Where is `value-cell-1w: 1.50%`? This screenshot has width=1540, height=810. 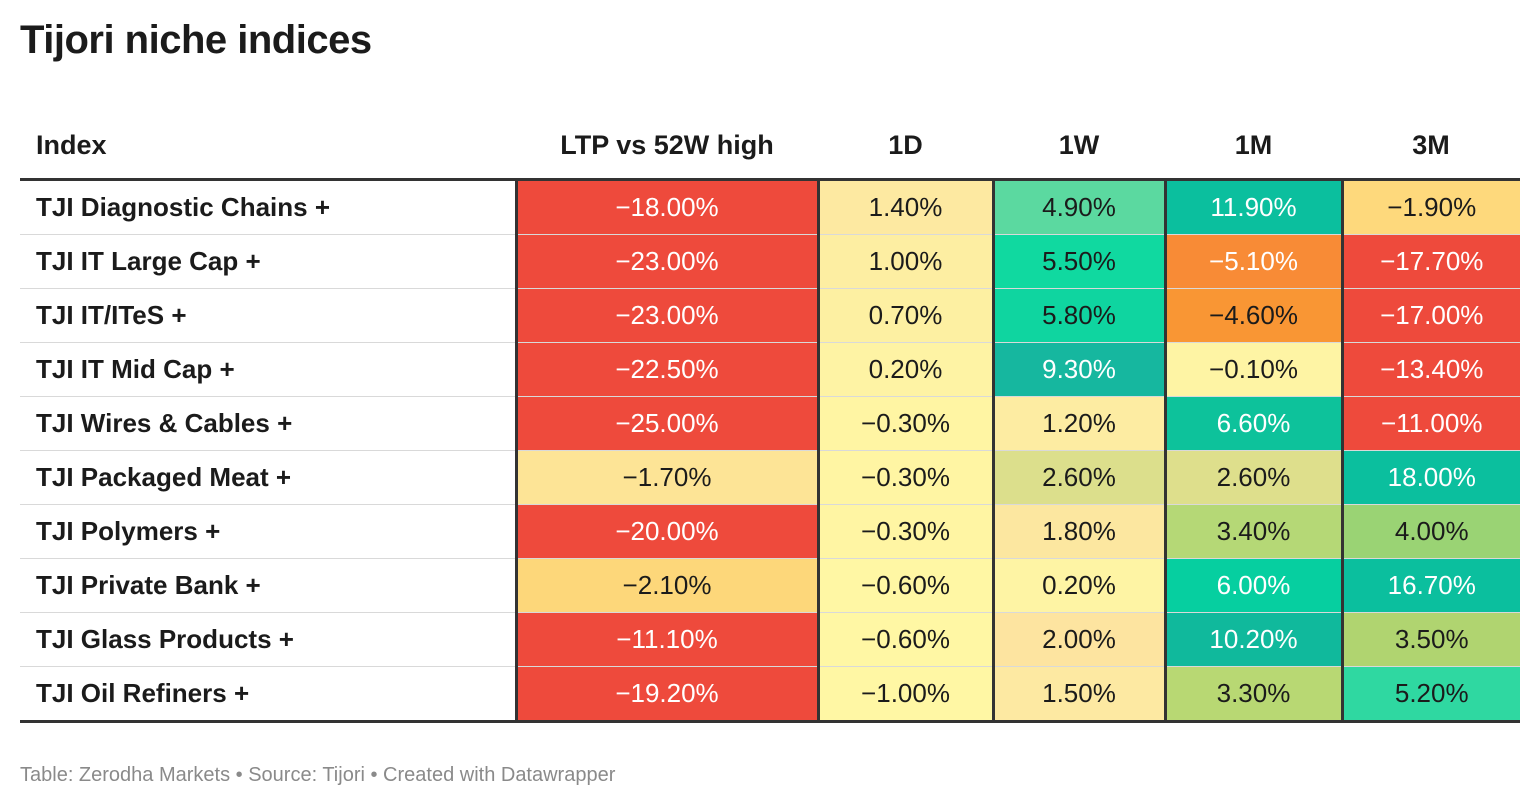
value-cell-1w: 1.50% is located at coordinates (1078, 694).